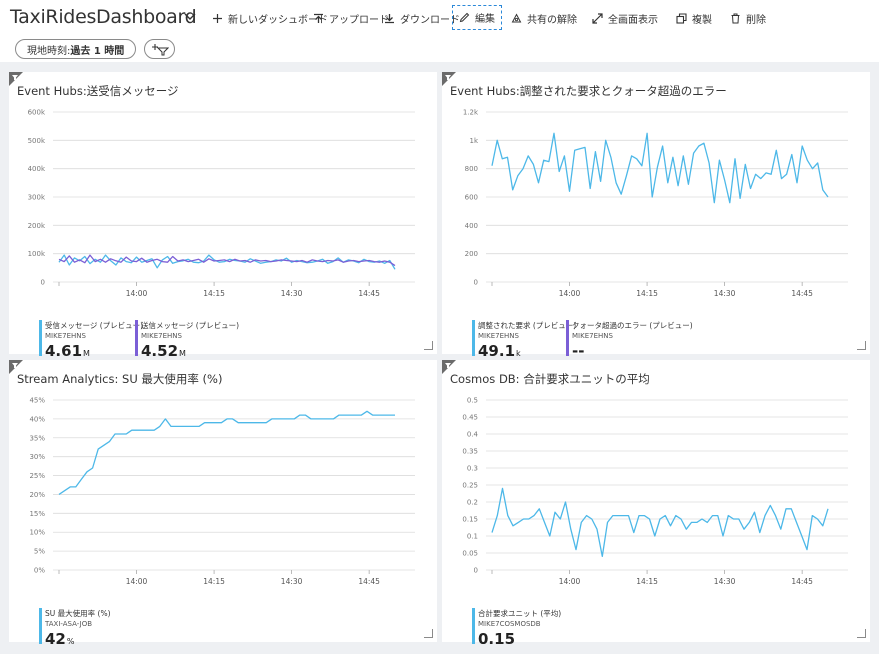 This screenshot has width=879, height=654. What do you see at coordinates (470, 520) in the screenshot?
I see `y-tick-label: 0.15` at bounding box center [470, 520].